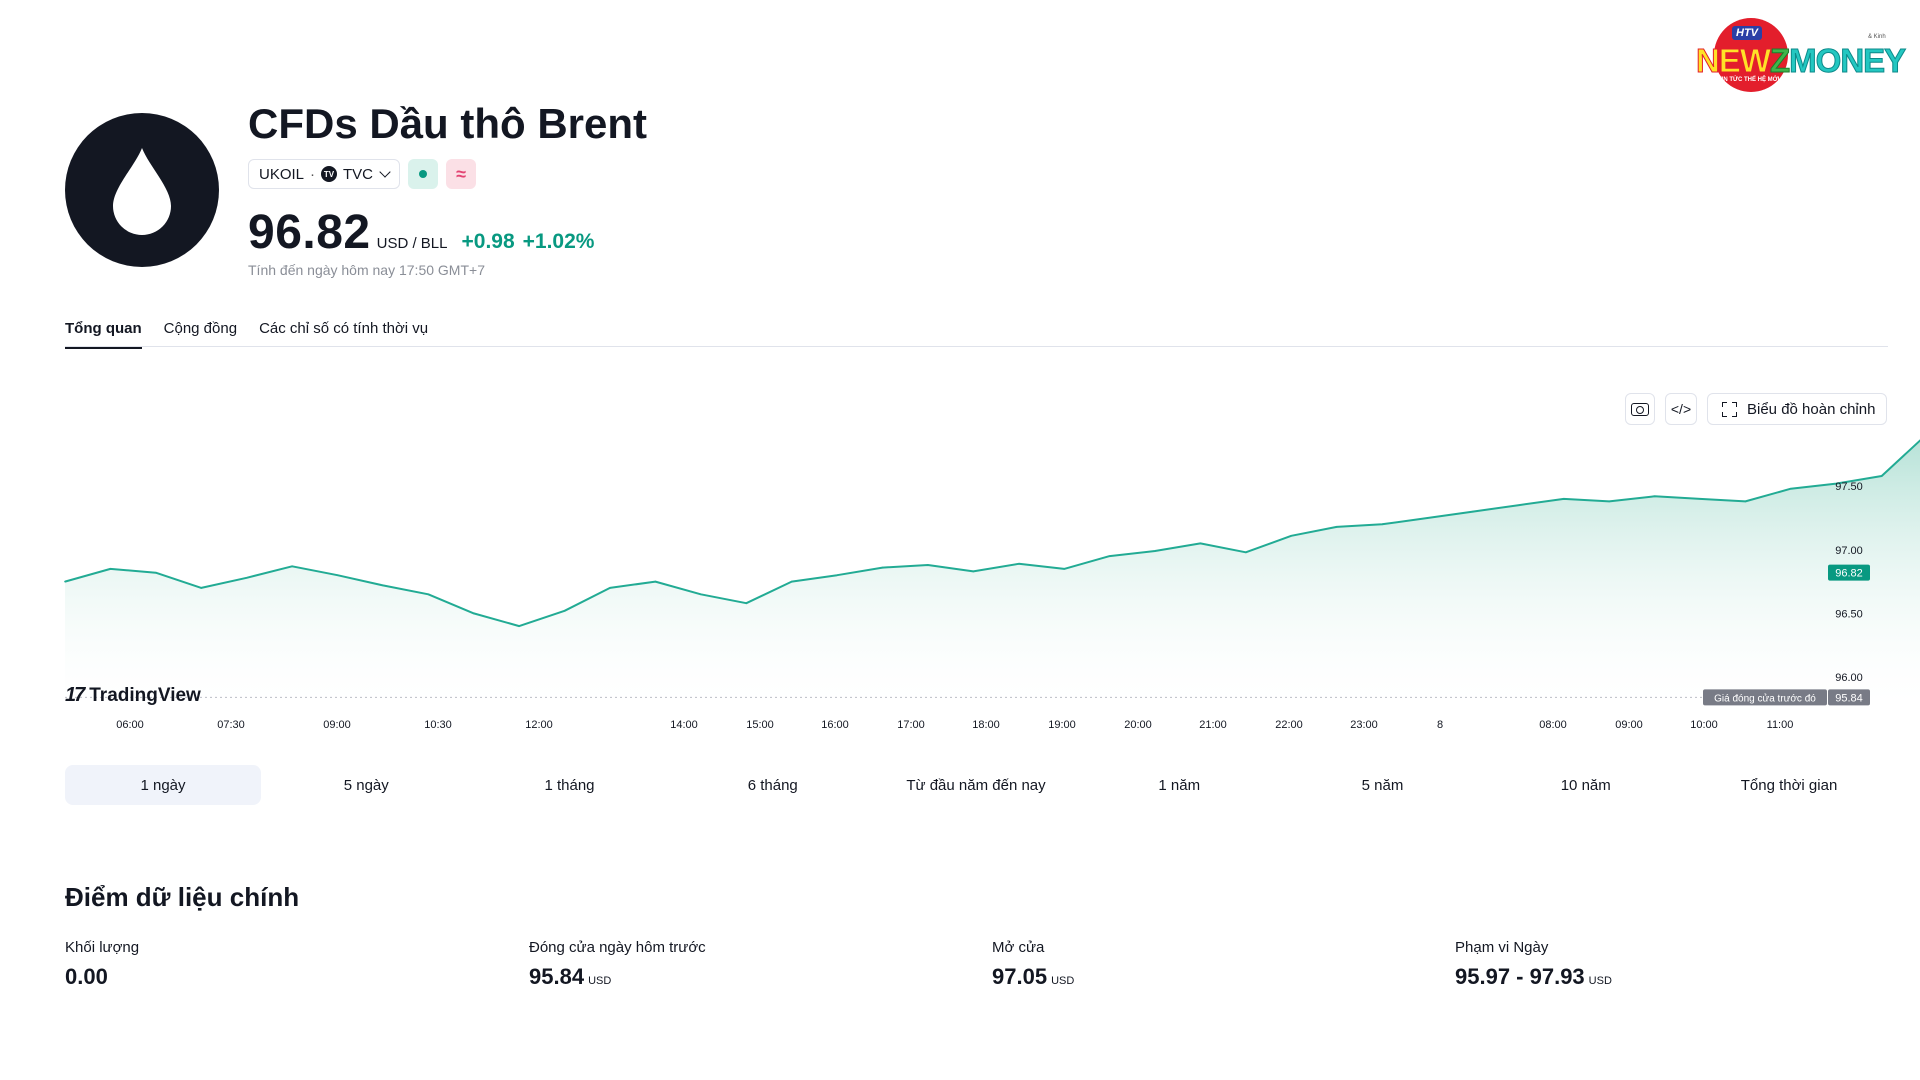 This screenshot has height=1080, width=1920. What do you see at coordinates (1629, 725) in the screenshot?
I see `x-tick-label: 09:00` at bounding box center [1629, 725].